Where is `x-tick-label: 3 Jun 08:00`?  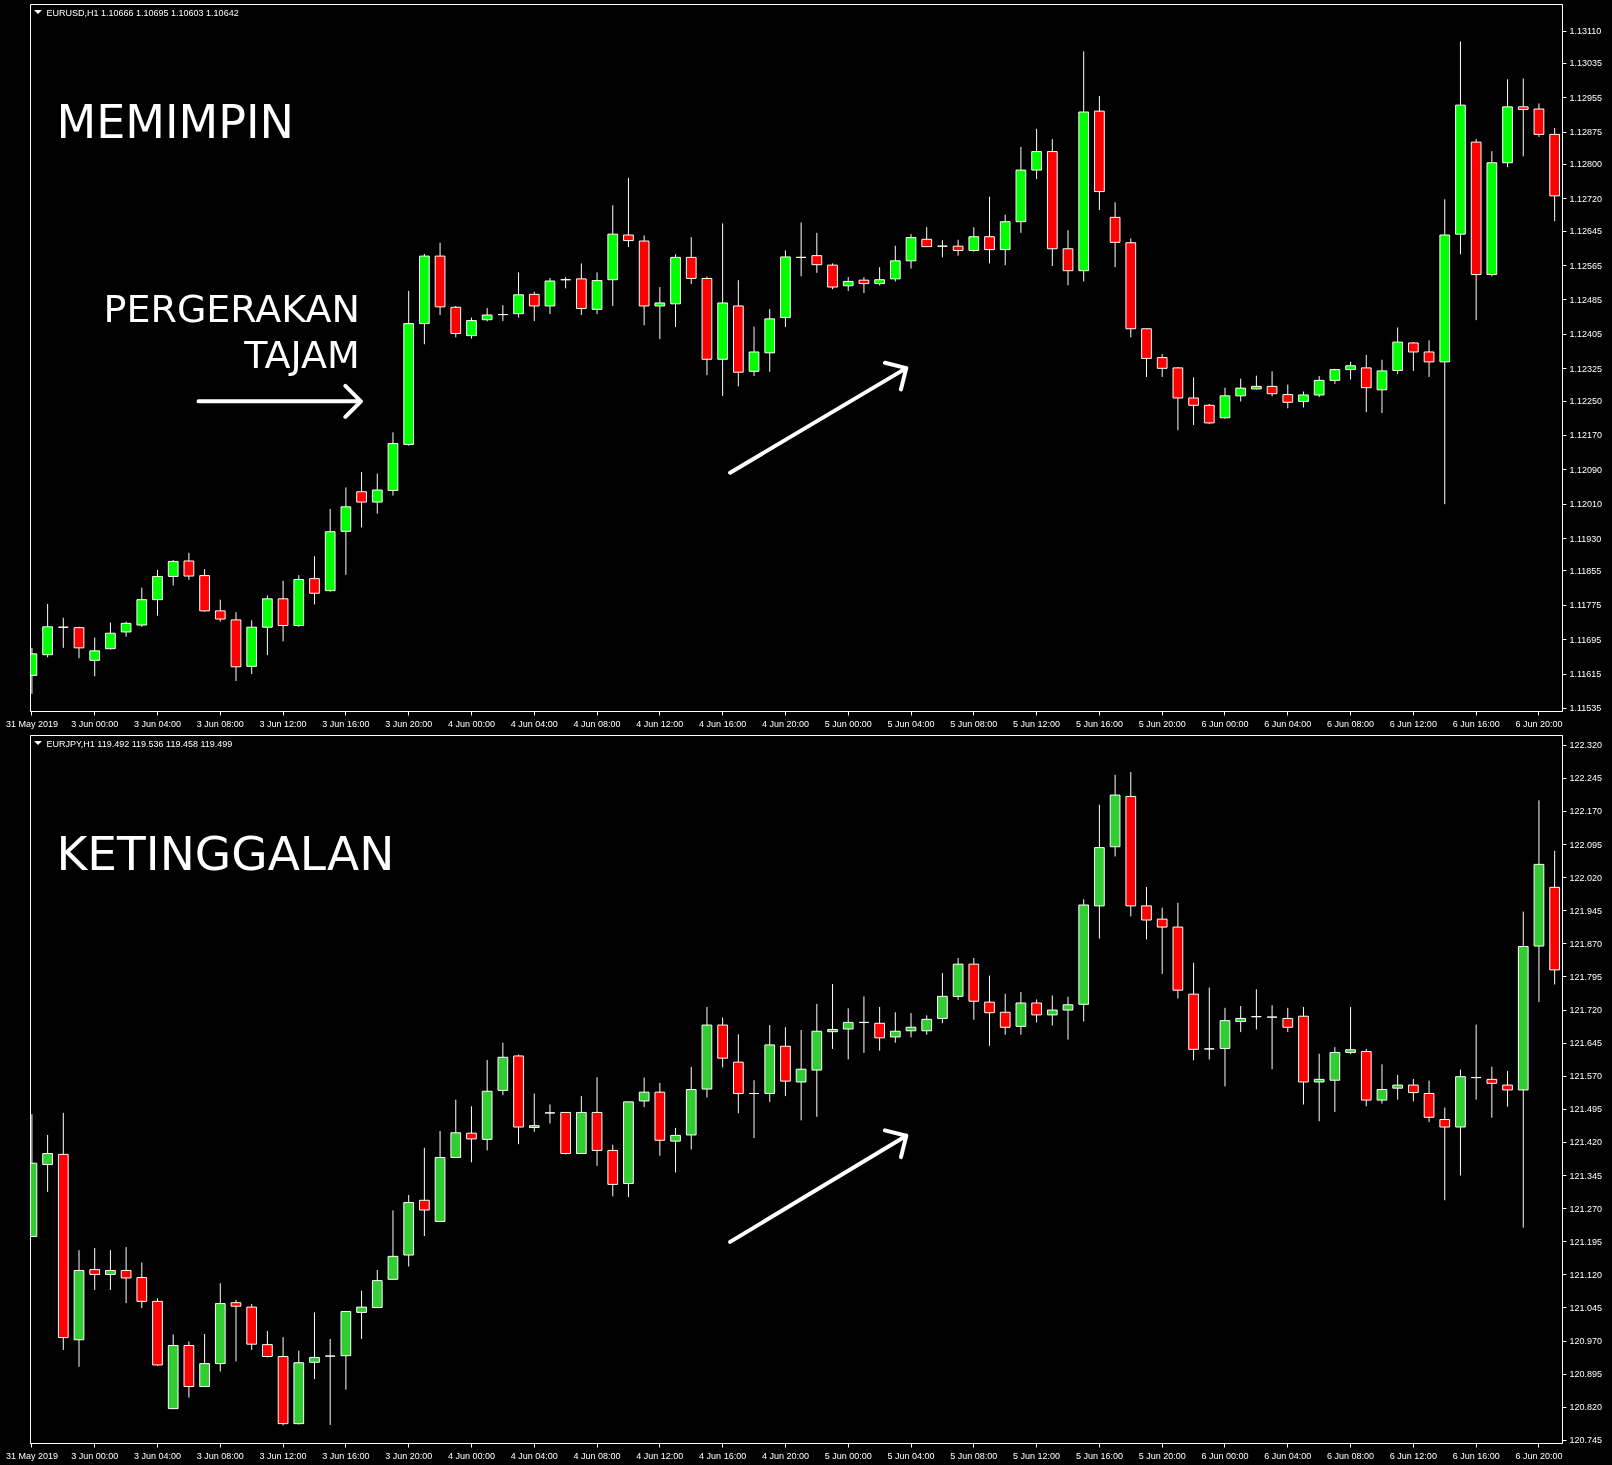 x-tick-label: 3 Jun 08:00 is located at coordinates (220, 723).